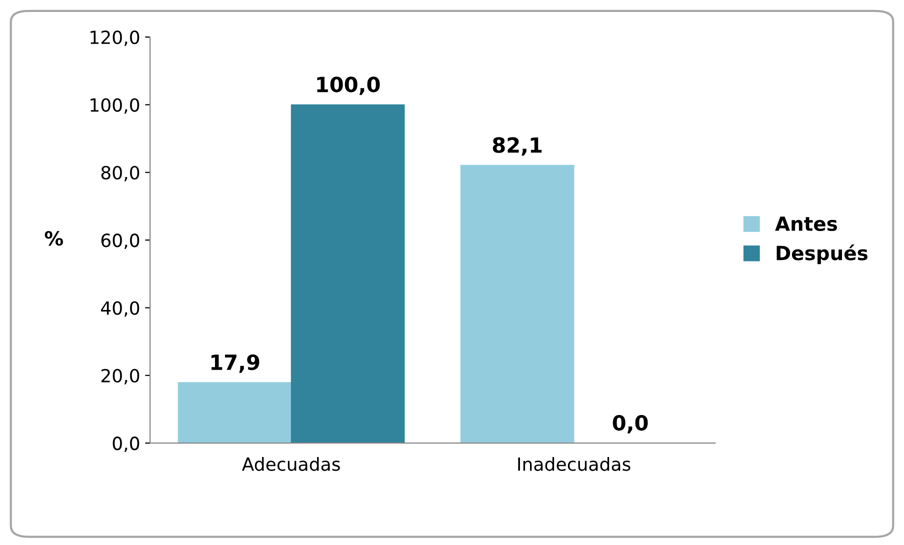  I want to click on y-axis-title: %, so click(54, 238).